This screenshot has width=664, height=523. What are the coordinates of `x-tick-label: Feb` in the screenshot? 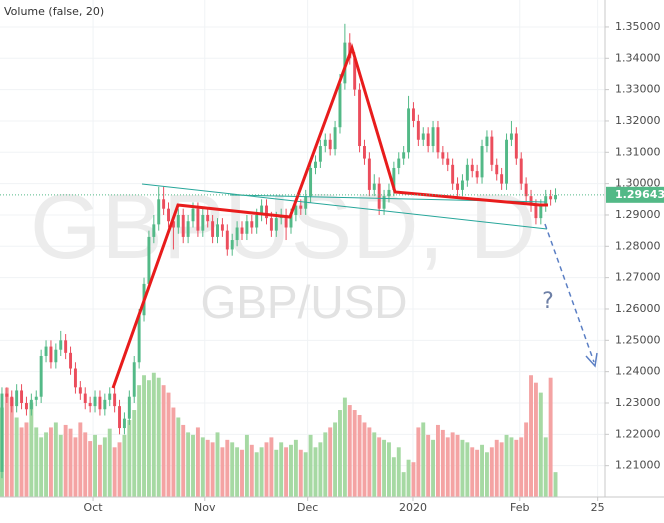 It's located at (519, 507).